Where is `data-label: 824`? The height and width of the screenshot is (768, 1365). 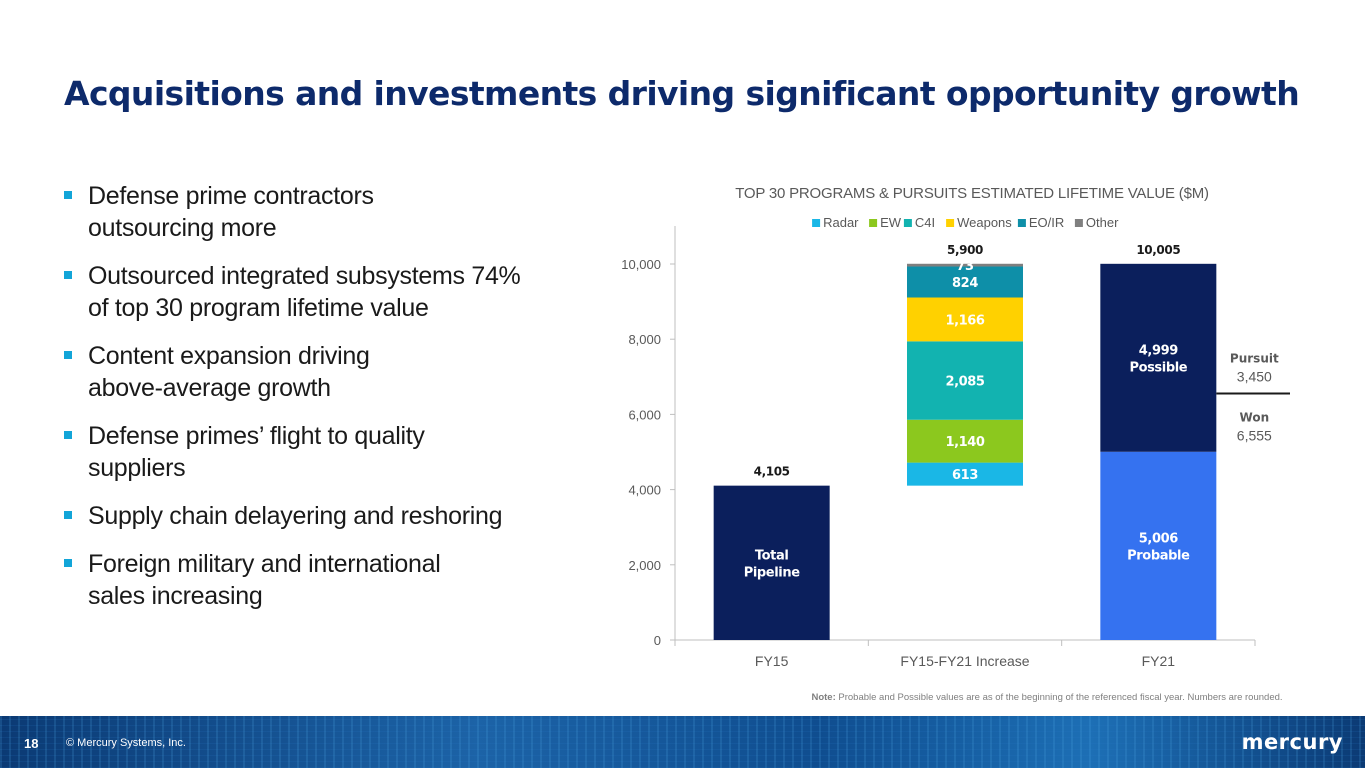
data-label: 824 is located at coordinates (965, 283).